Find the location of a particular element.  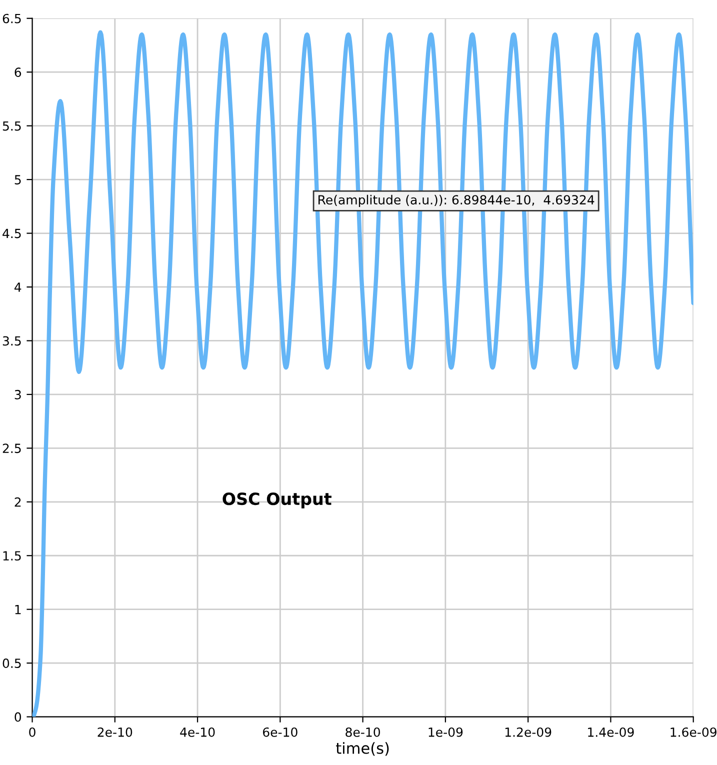

annotation: OSC Output is located at coordinates (277, 500).